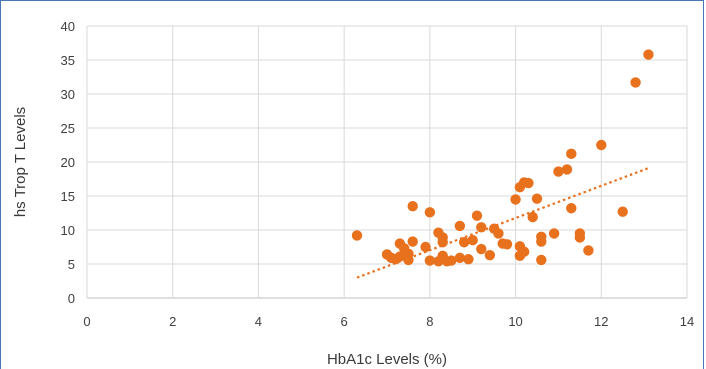  What do you see at coordinates (687, 321) in the screenshot?
I see `x-tick-label: 14` at bounding box center [687, 321].